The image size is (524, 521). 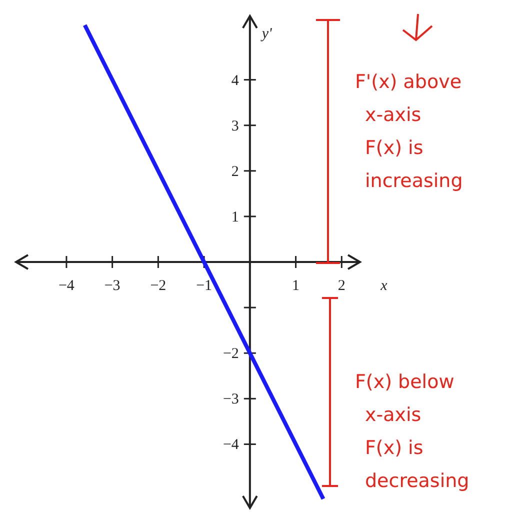 What do you see at coordinates (230, 400) in the screenshot?
I see `y-tick-label: −3` at bounding box center [230, 400].